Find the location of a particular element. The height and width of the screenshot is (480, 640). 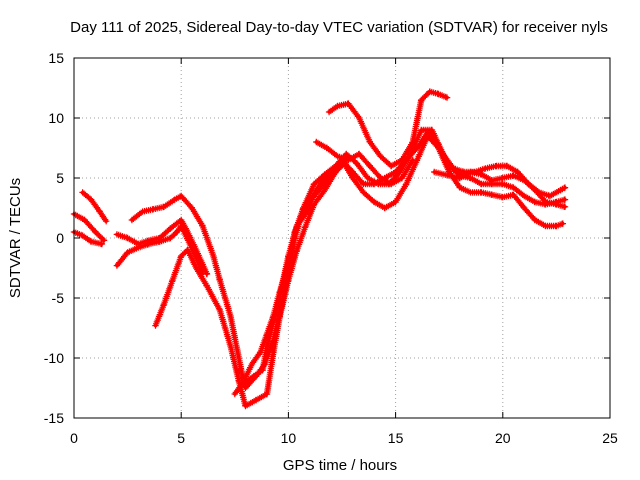

series-track-l is located at coordinates (500, 189).